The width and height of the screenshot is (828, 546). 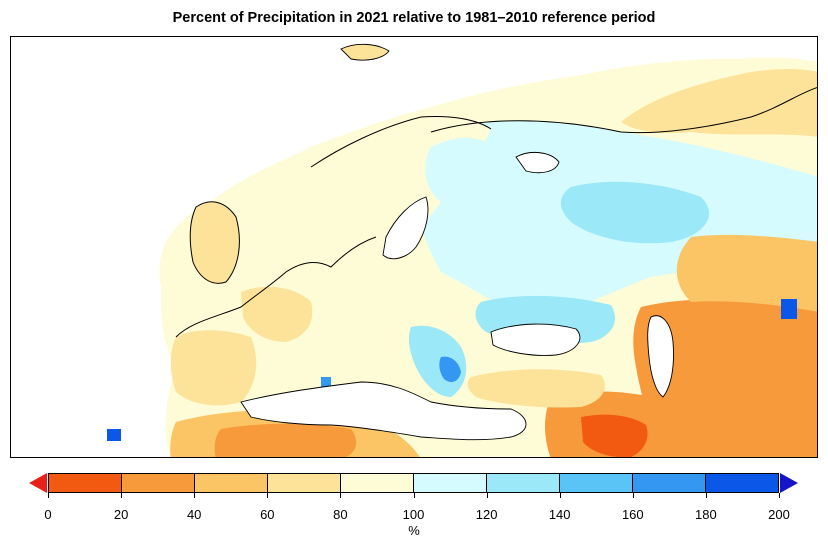 I want to click on british-isles-region, so click(x=215, y=242).